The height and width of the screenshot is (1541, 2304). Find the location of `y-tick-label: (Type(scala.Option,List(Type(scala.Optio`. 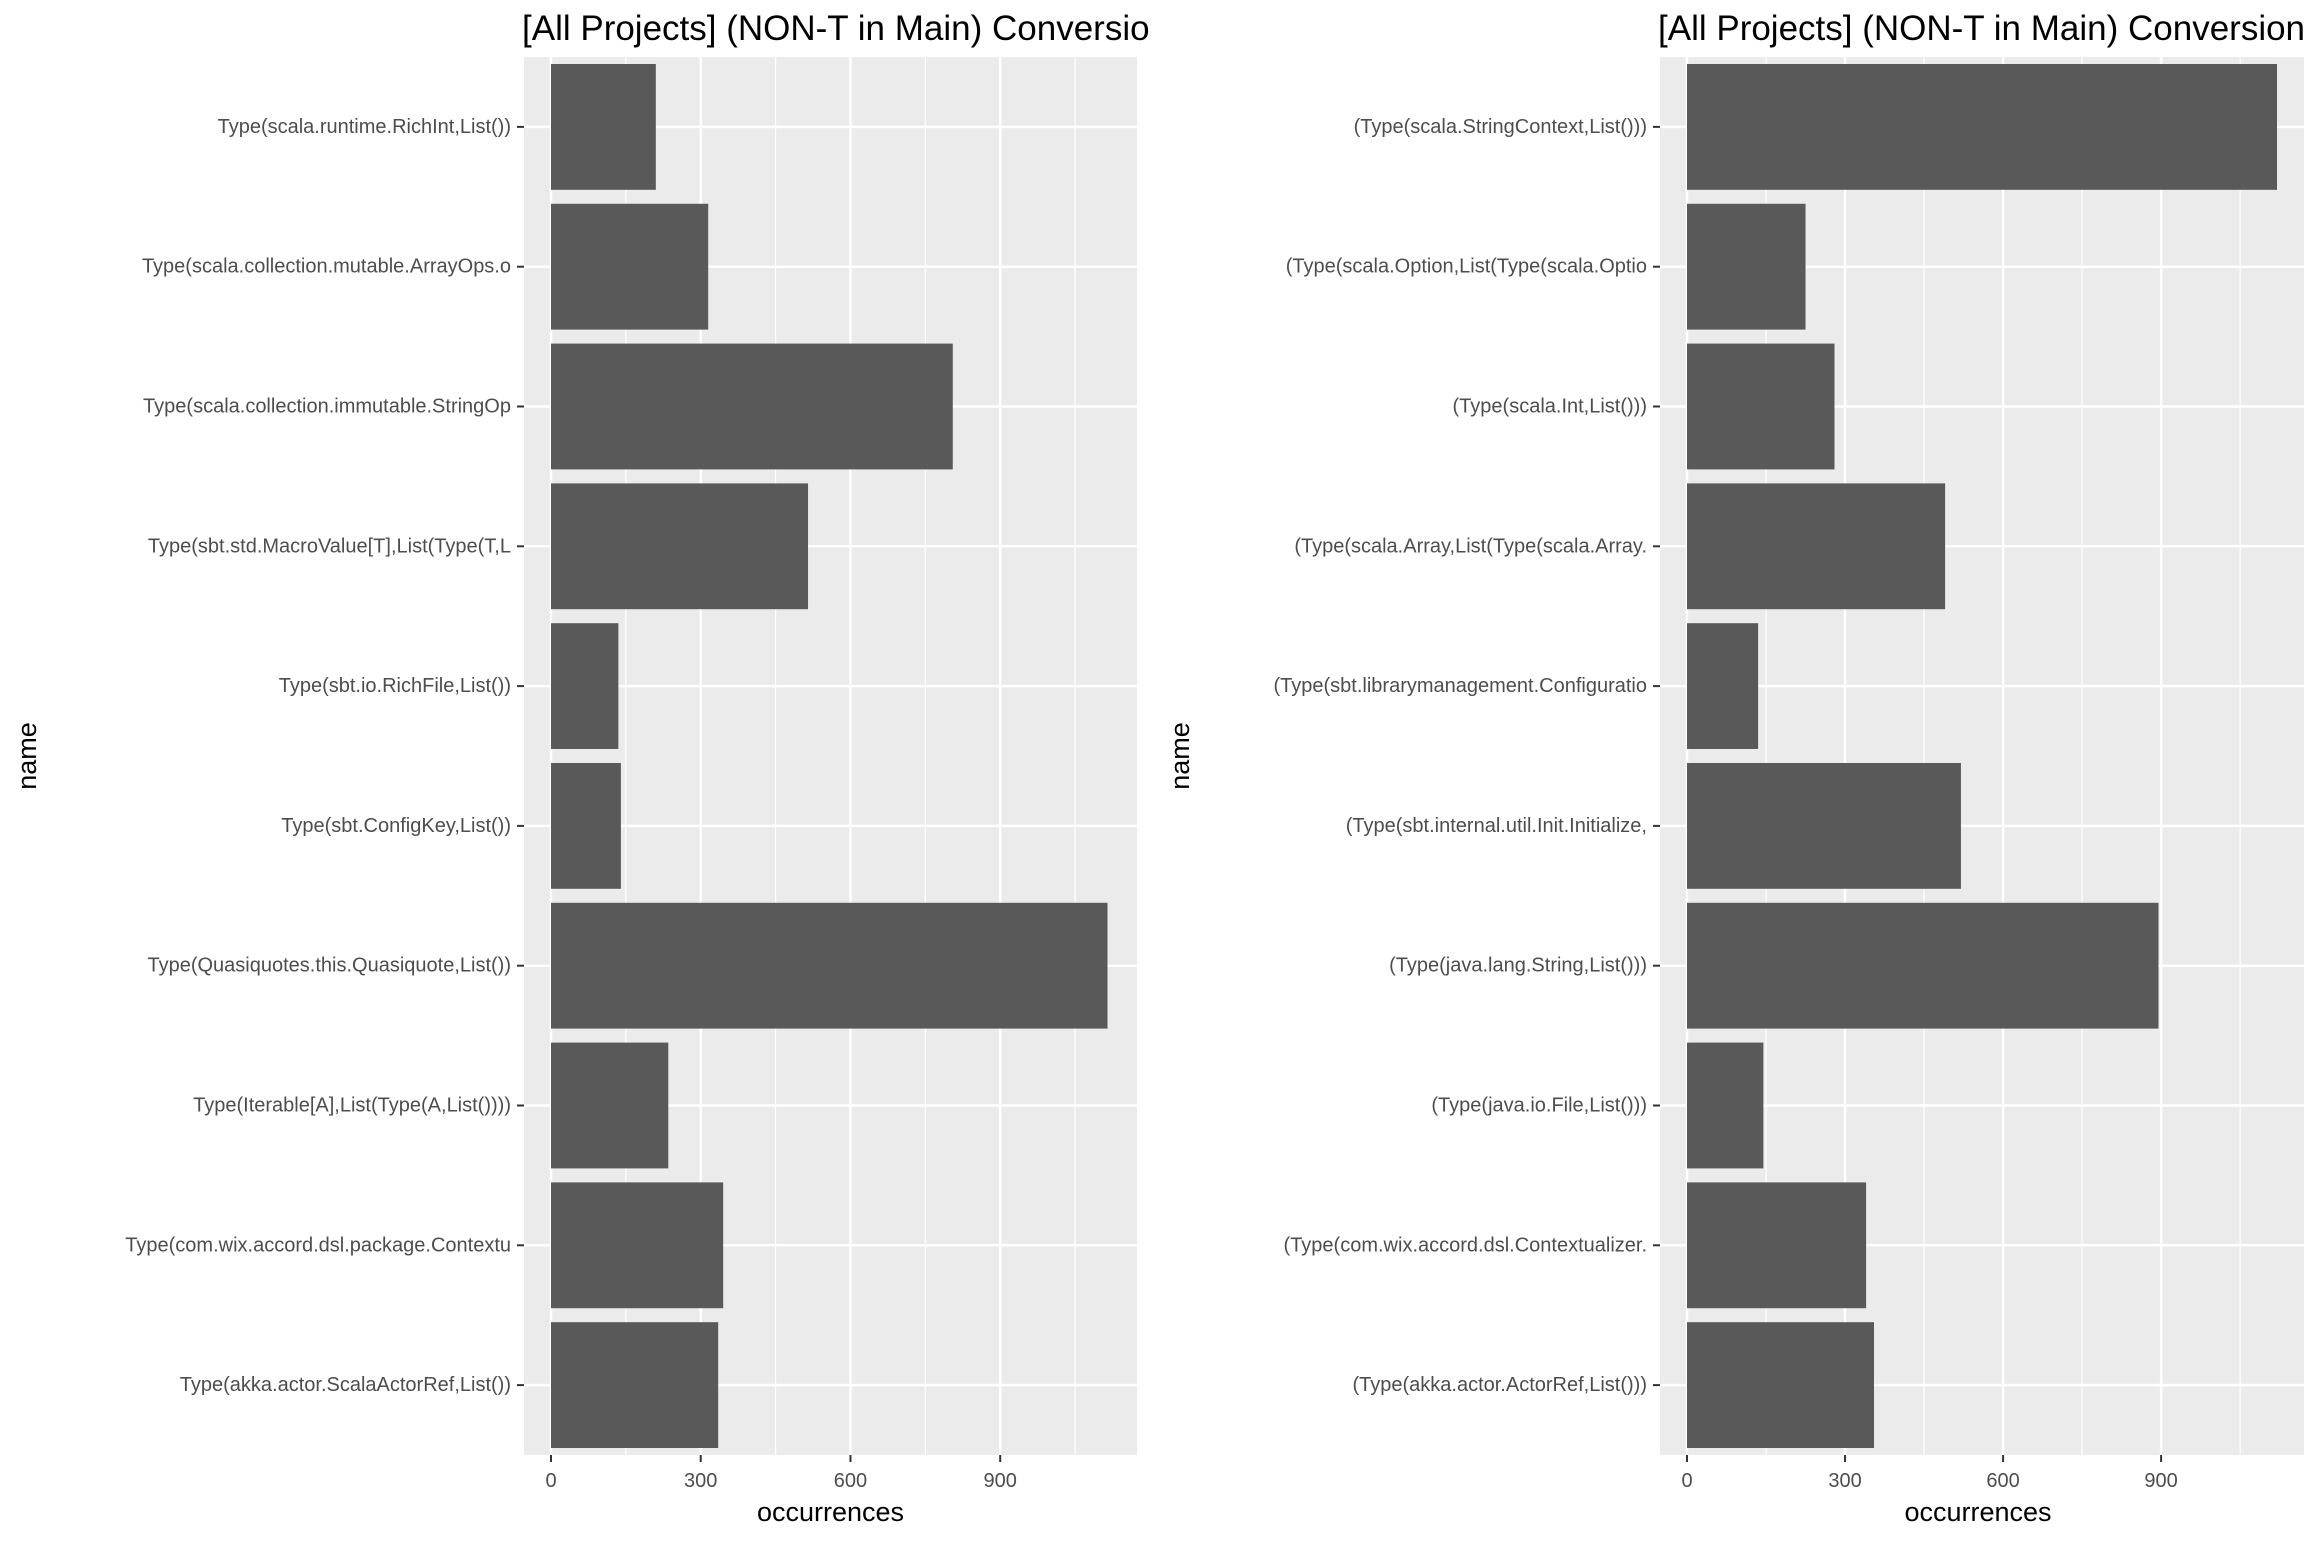

y-tick-label: (Type(scala.Option,List(Type(scala.Optio is located at coordinates (1466, 267).